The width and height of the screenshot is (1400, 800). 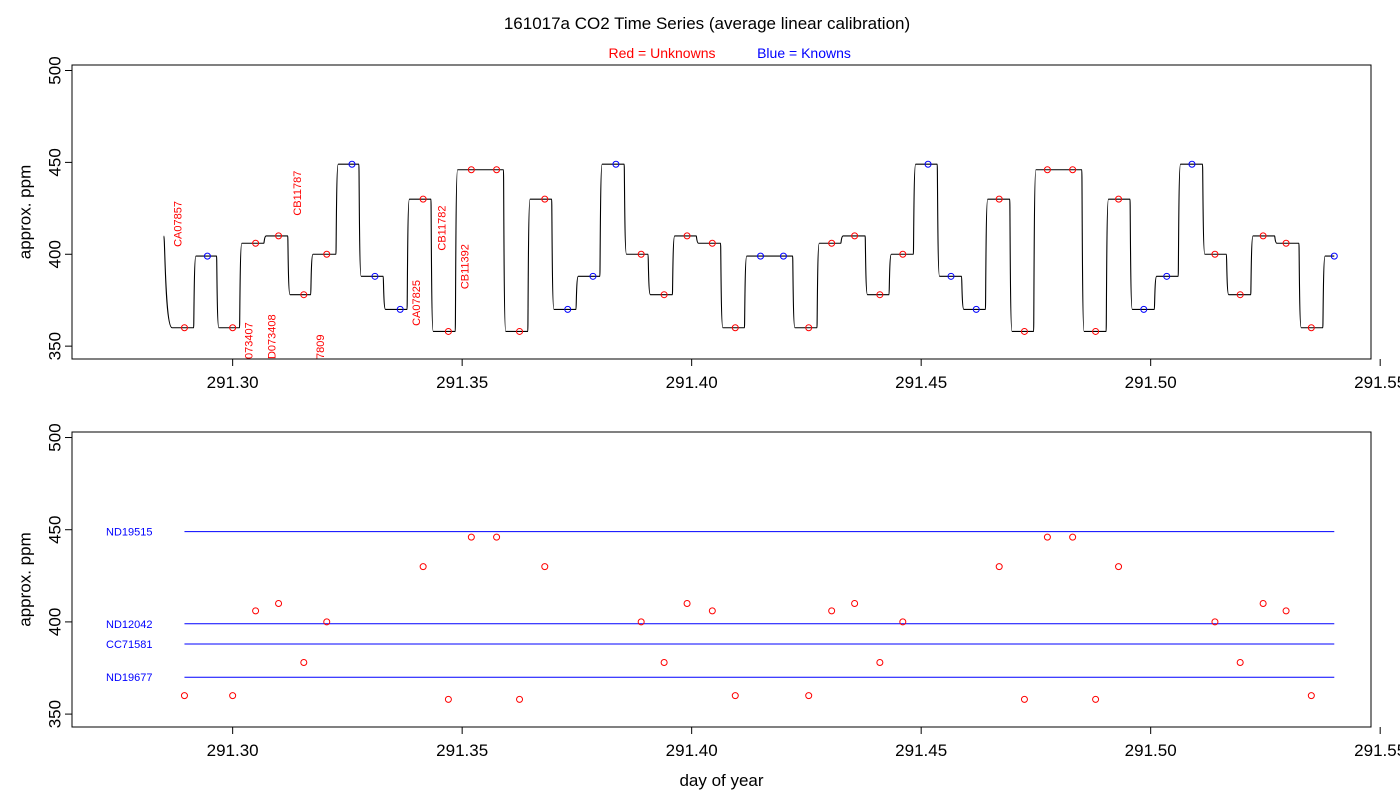 I want to click on top-y-tick-label: 450, so click(x=54, y=162).